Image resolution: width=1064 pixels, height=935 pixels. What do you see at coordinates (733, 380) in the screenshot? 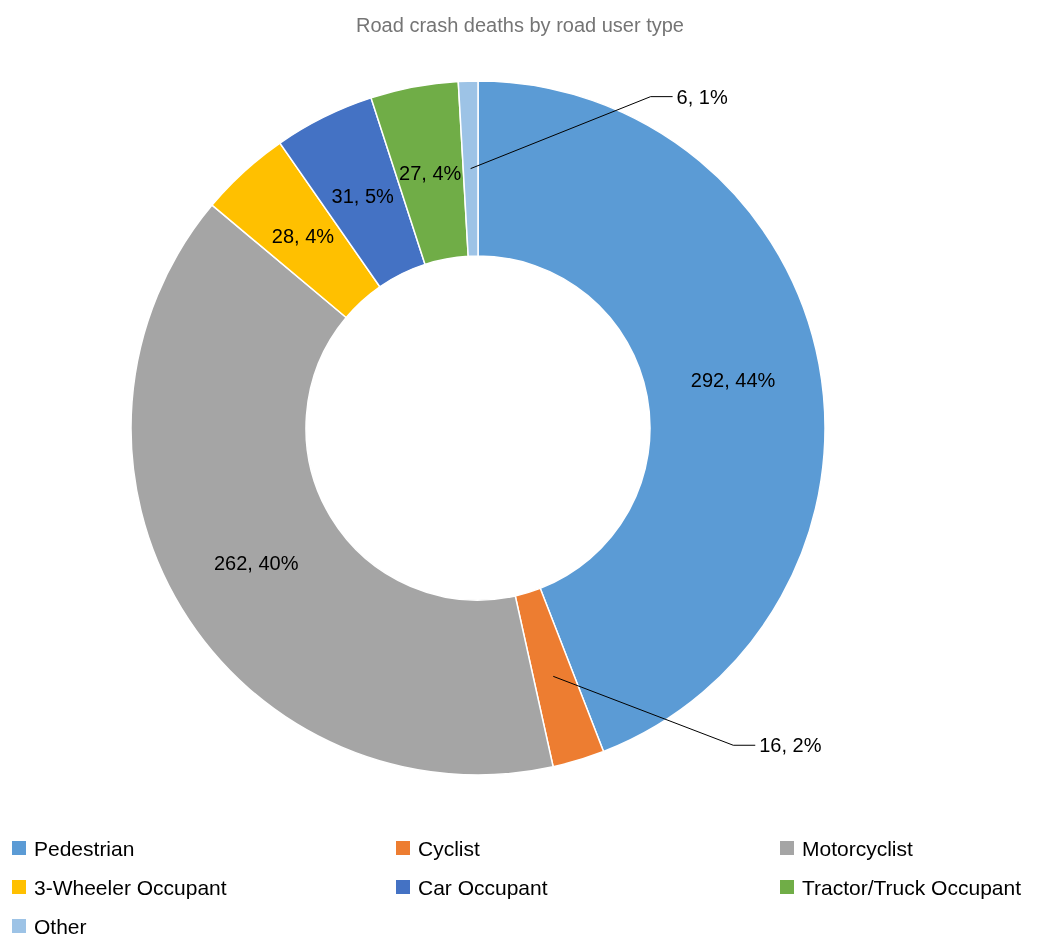
I see `data-label: 292, 44%` at bounding box center [733, 380].